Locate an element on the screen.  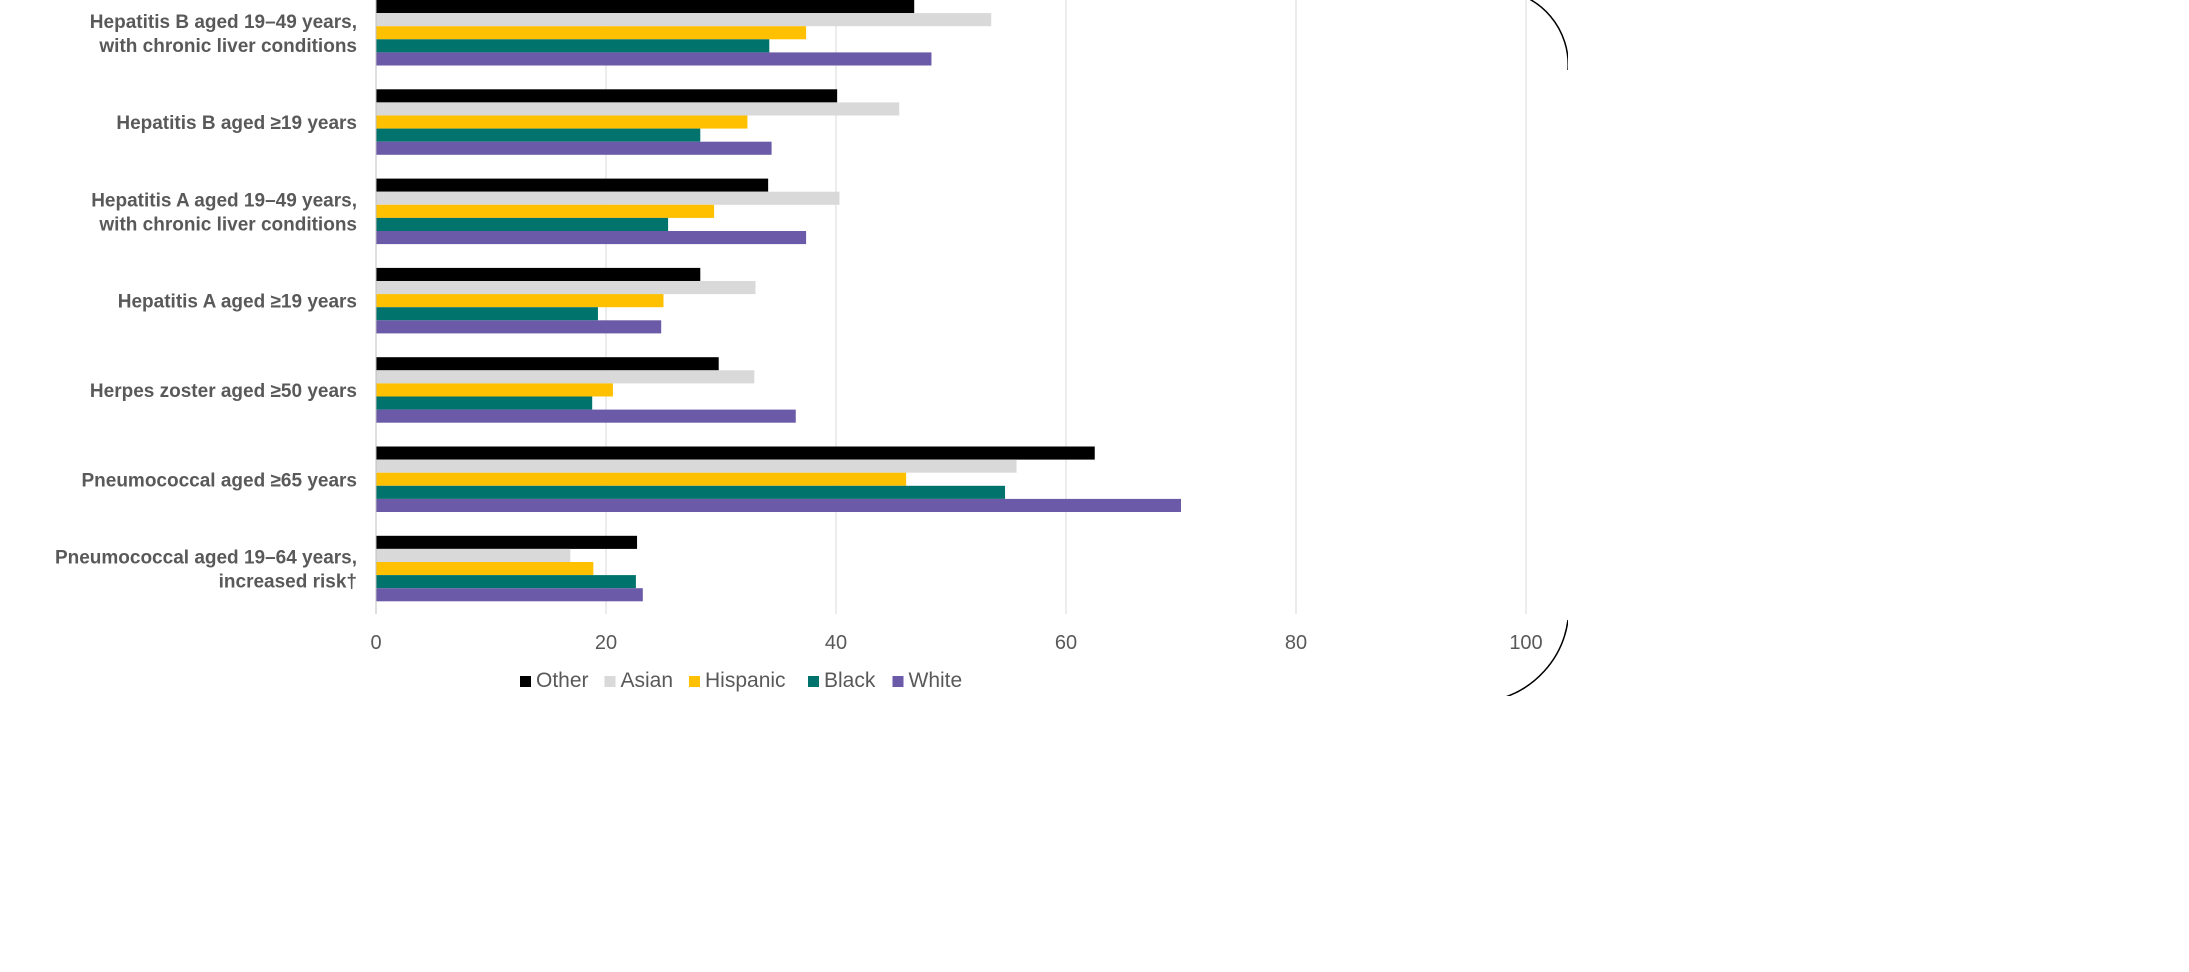
legend-label-white: White is located at coordinates (936, 680).